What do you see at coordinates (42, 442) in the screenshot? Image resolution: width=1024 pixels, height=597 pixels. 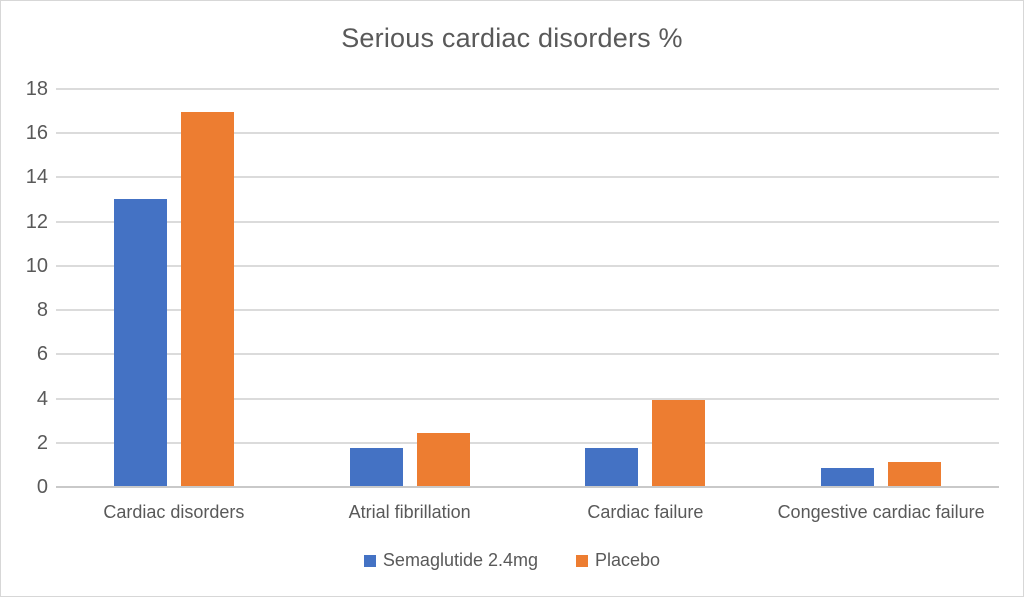 I see `y-axis-tick-label: 2` at bounding box center [42, 442].